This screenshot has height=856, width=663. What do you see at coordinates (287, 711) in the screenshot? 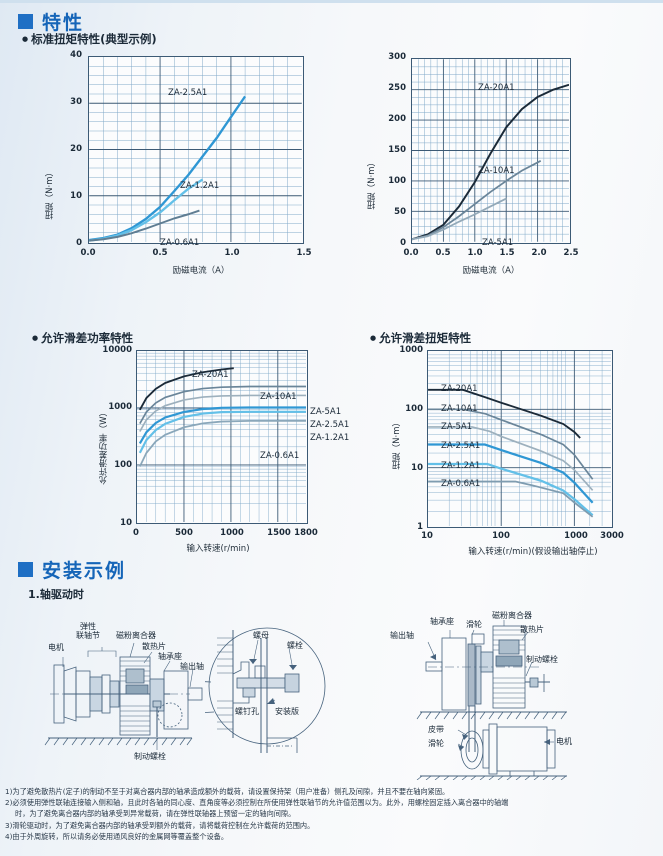
I see `detail-label-mount-plate: 安装版` at bounding box center [287, 711].